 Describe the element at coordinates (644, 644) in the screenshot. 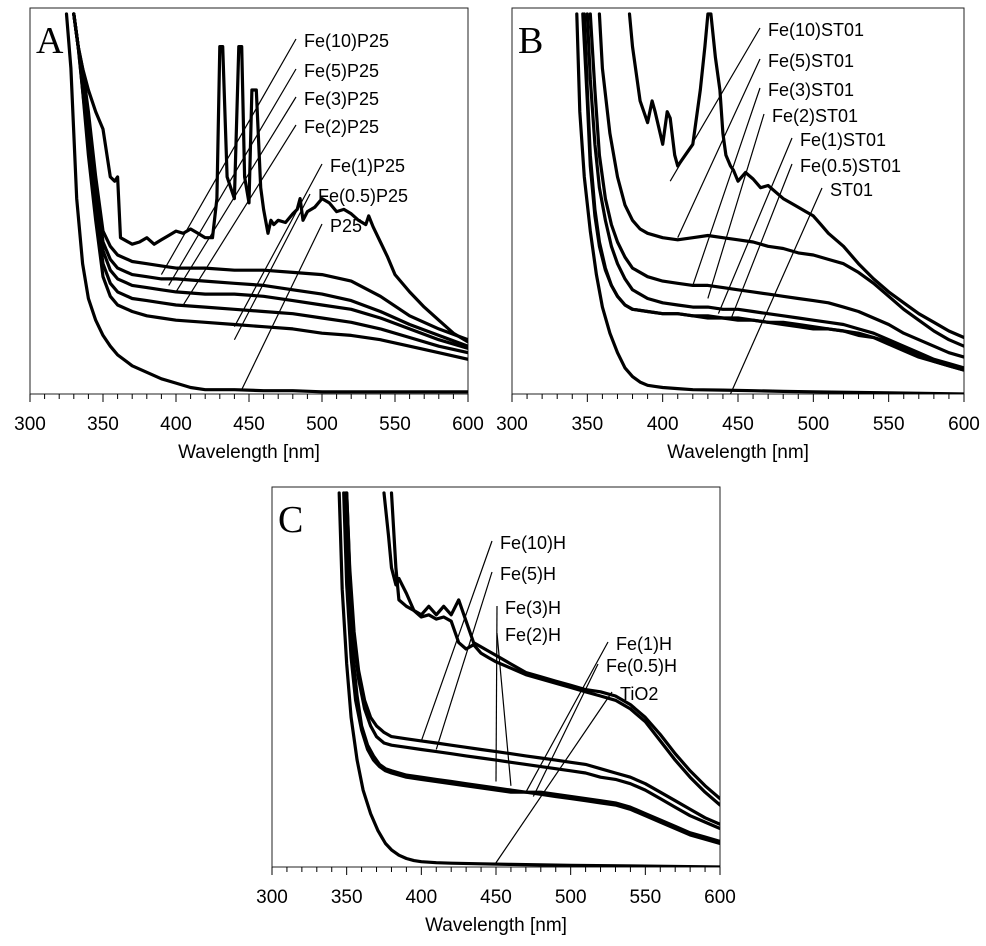

I see `series-label: Fe(1)H` at that location.